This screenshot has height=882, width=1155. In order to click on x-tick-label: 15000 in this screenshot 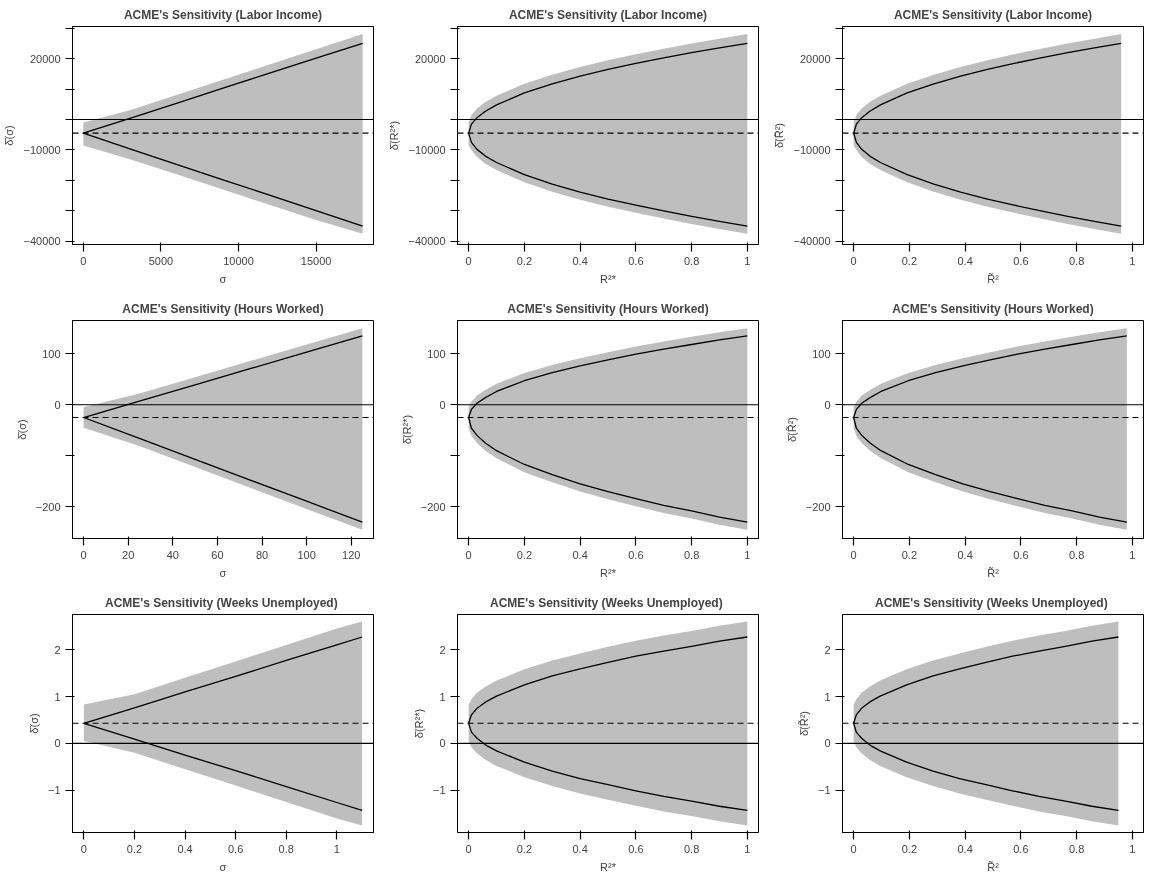, I will do `click(316, 260)`.